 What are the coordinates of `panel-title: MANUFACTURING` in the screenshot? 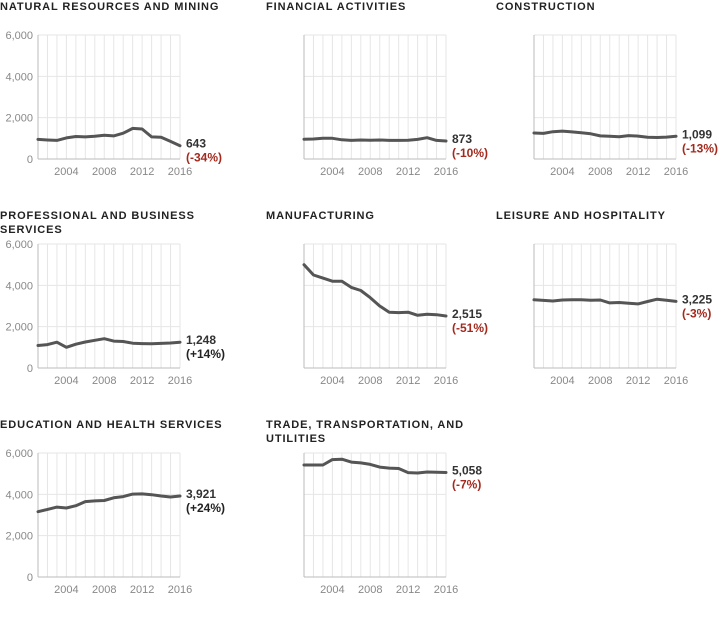 It's located at (320, 216).